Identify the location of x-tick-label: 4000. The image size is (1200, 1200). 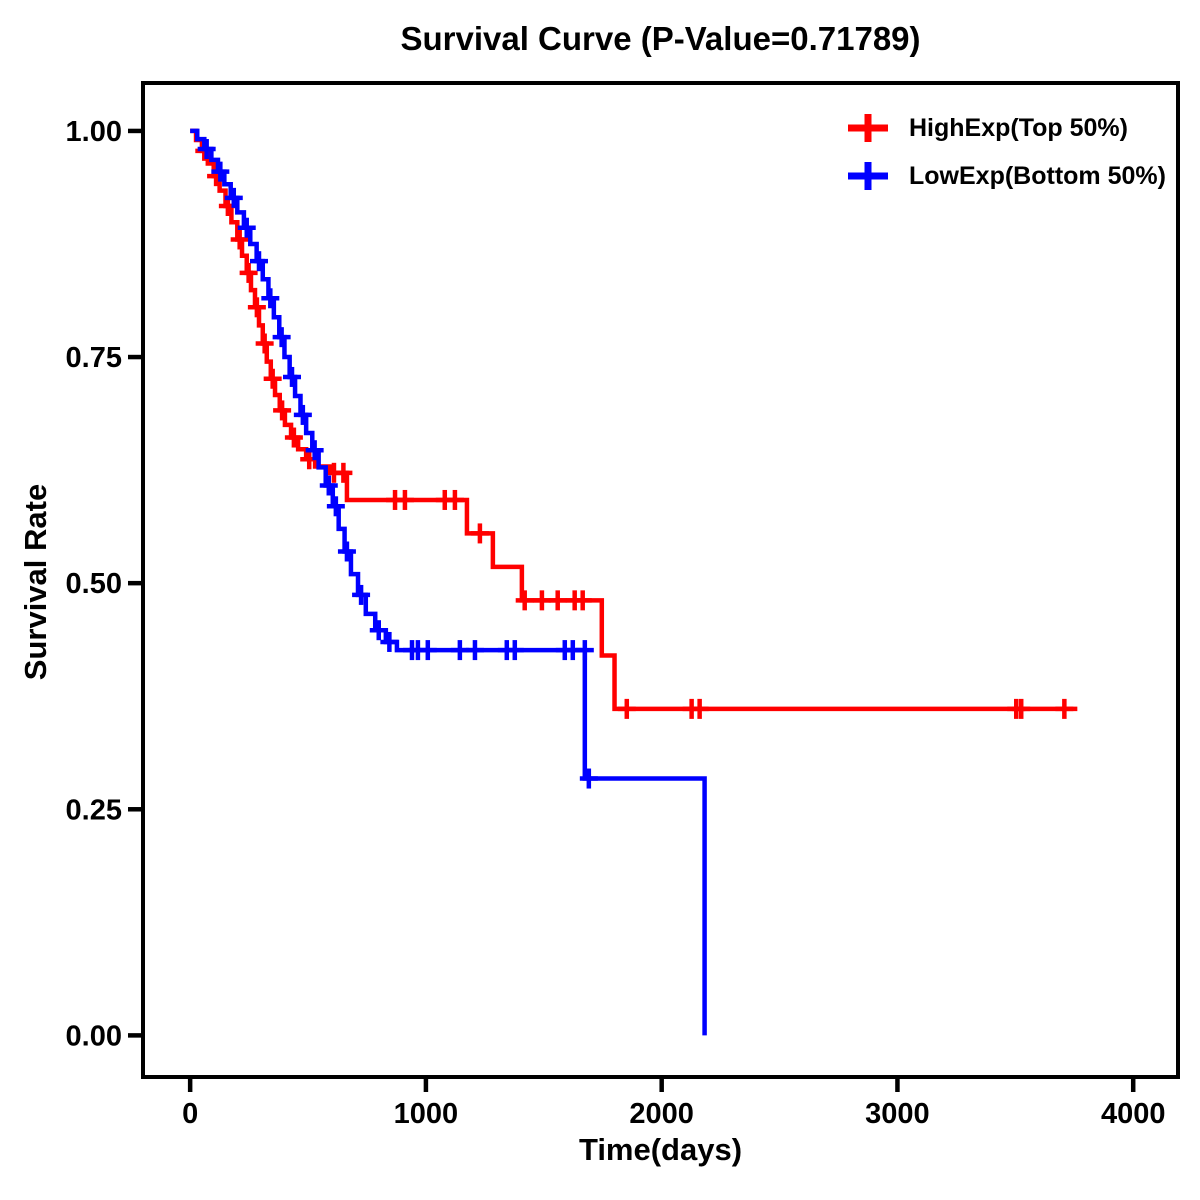
(1133, 1114).